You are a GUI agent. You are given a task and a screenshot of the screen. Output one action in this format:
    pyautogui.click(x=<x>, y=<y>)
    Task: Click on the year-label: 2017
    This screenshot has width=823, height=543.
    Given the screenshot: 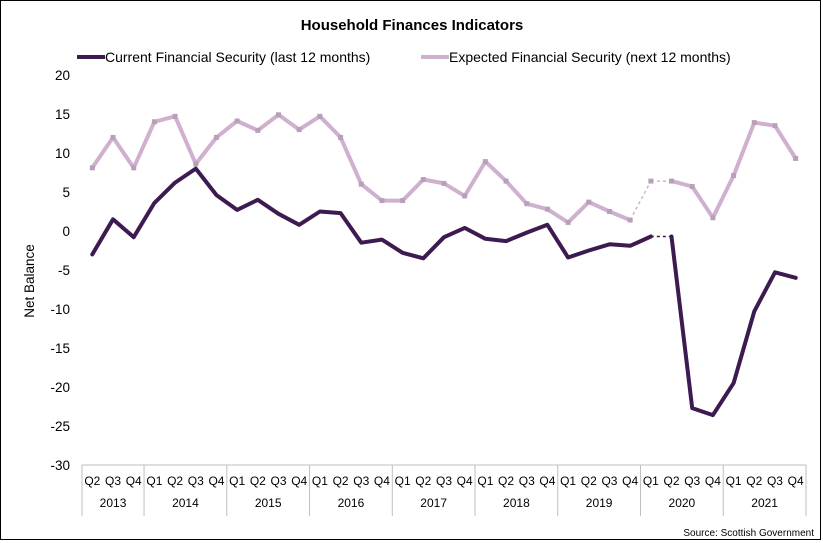 What is the action you would take?
    pyautogui.click(x=433, y=503)
    